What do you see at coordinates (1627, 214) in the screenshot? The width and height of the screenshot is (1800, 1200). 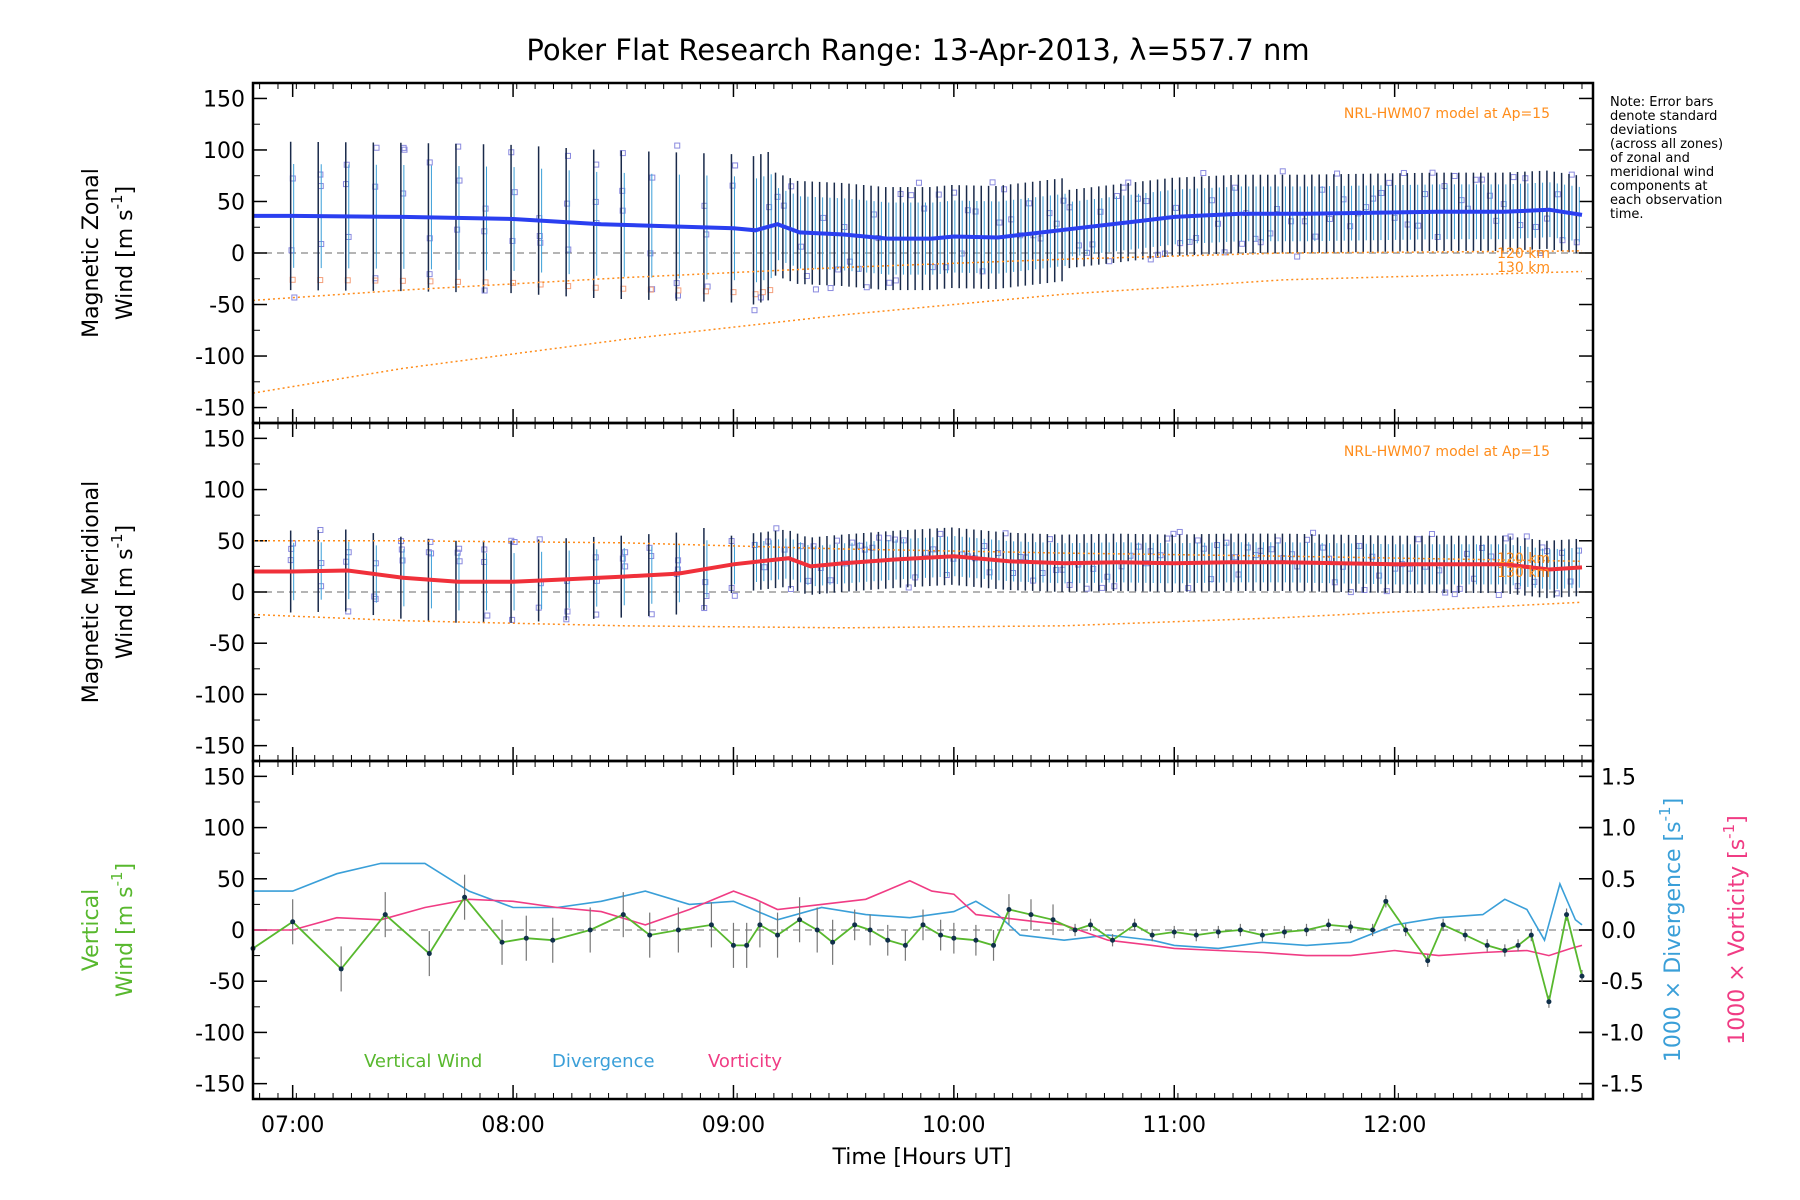 I see `note-line: time.` at bounding box center [1627, 214].